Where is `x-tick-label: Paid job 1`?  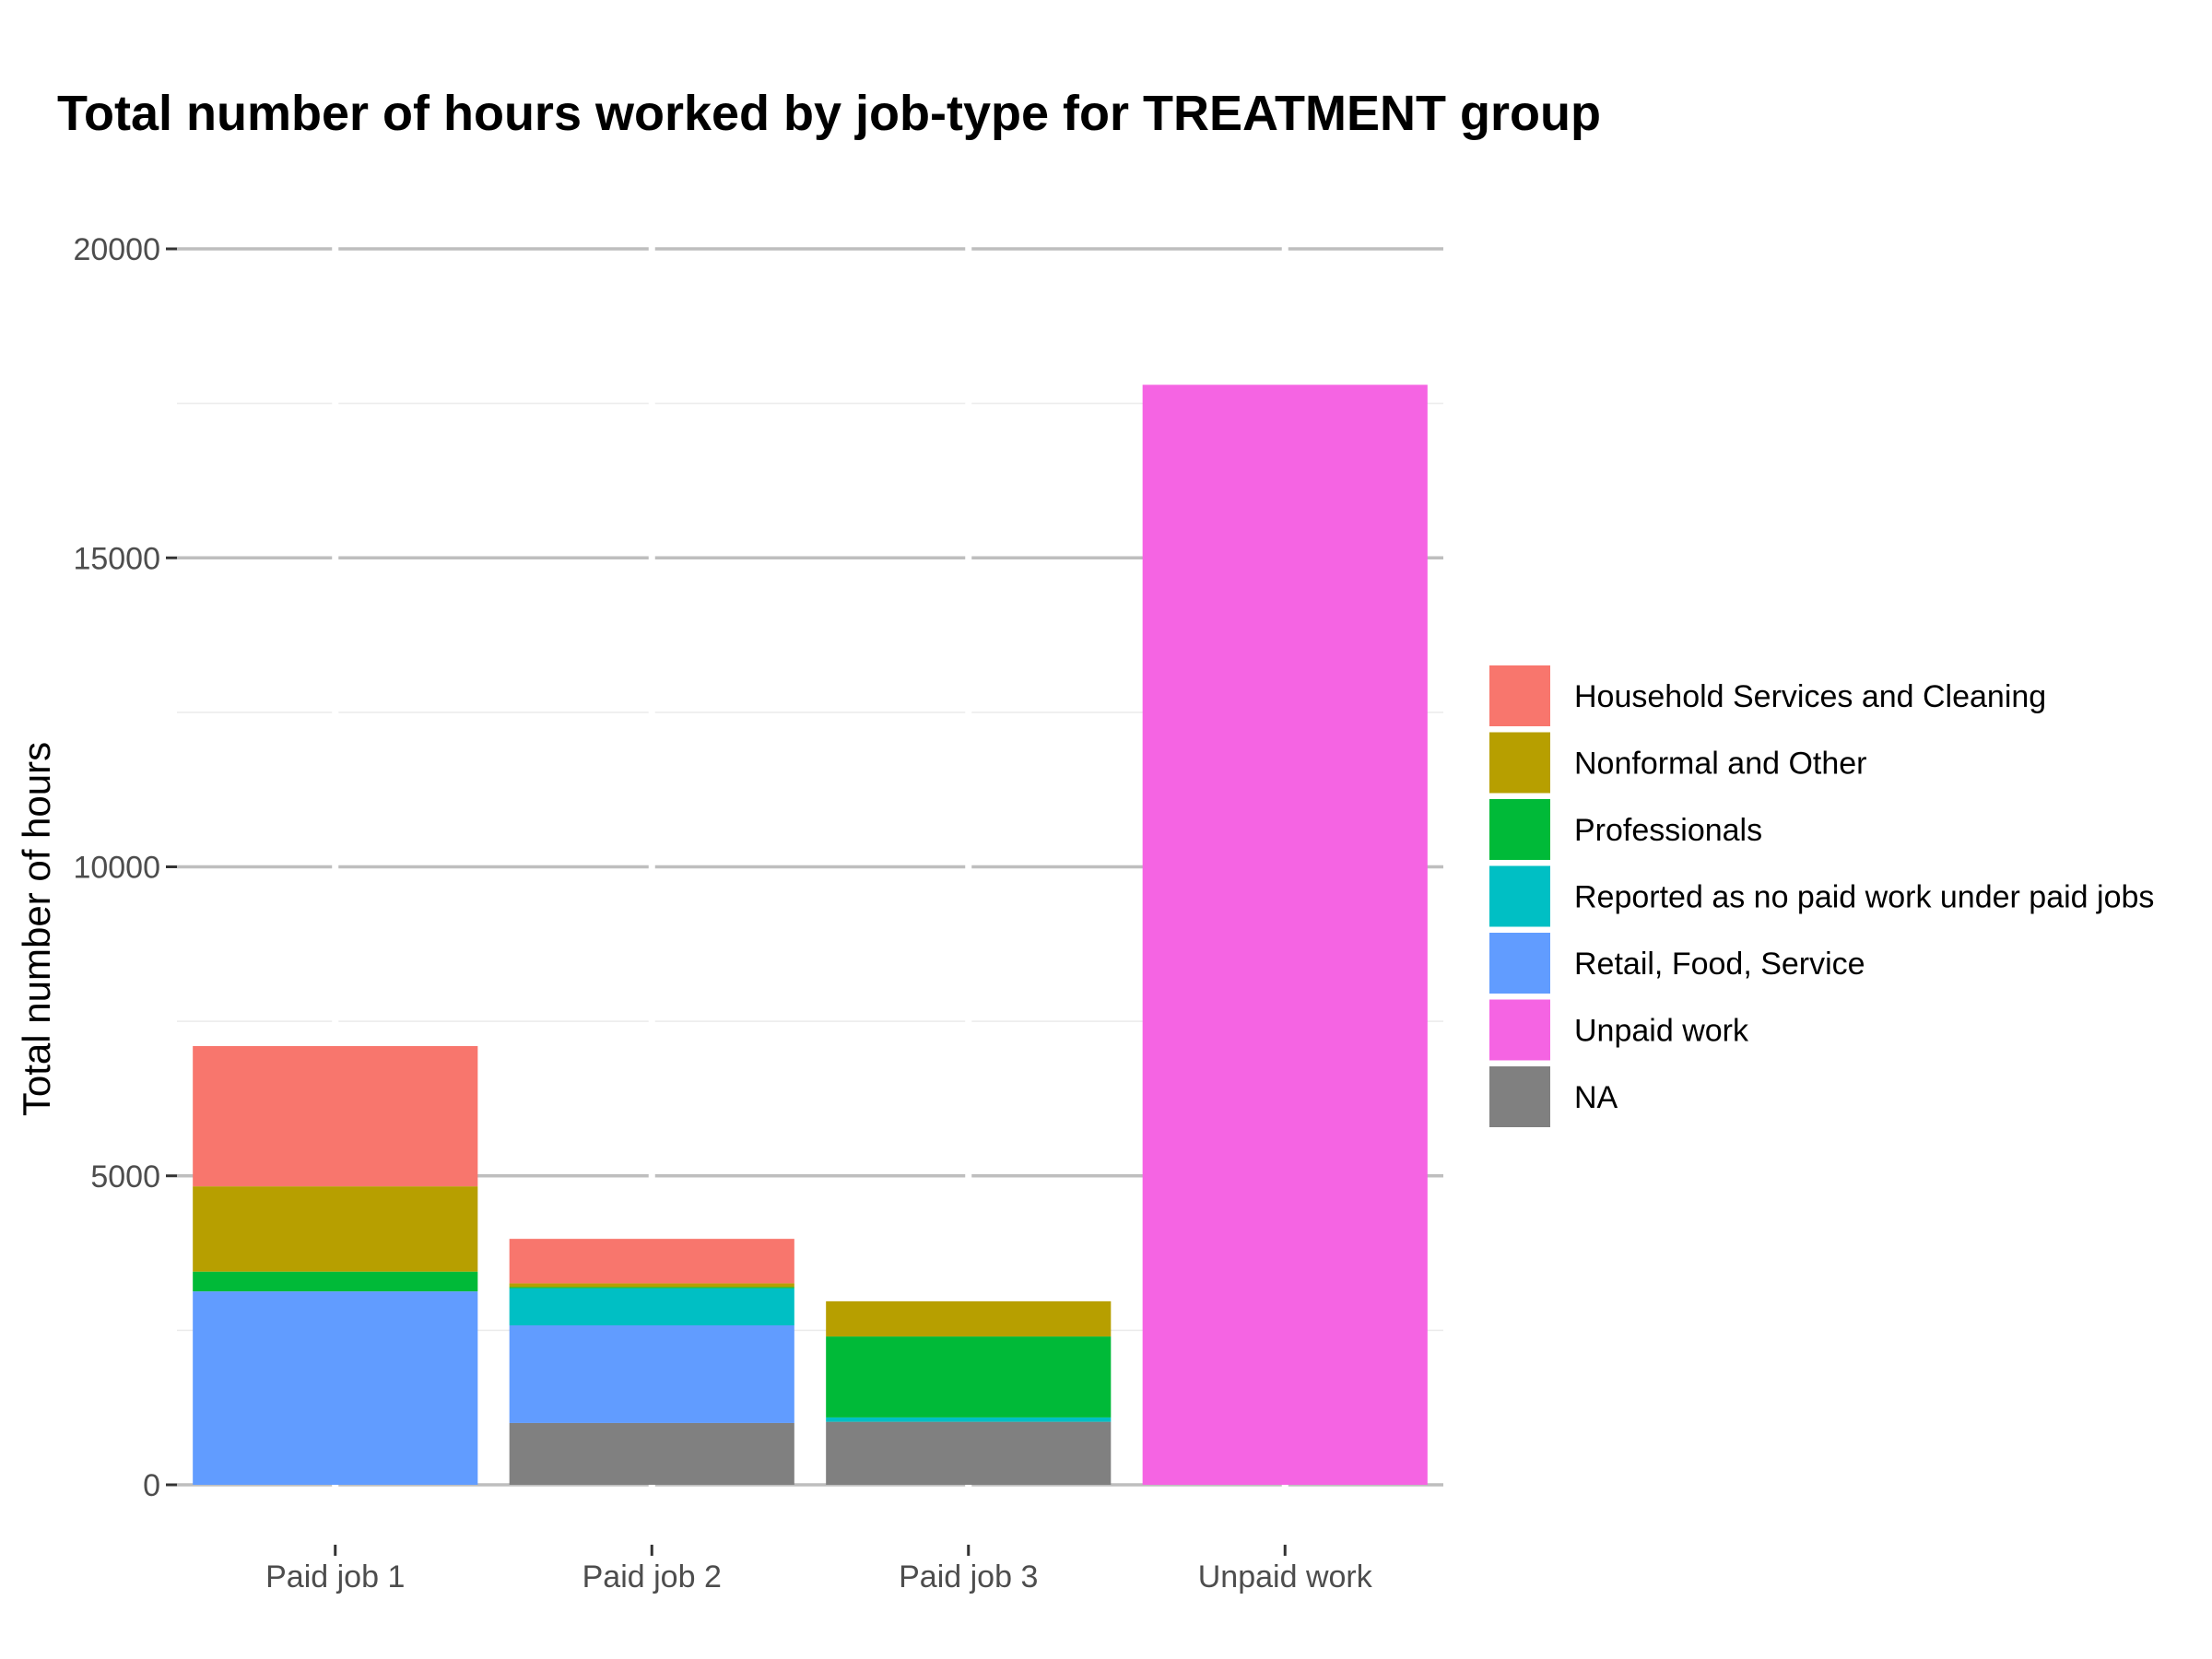 x-tick-label: Paid job 1 is located at coordinates (335, 1576).